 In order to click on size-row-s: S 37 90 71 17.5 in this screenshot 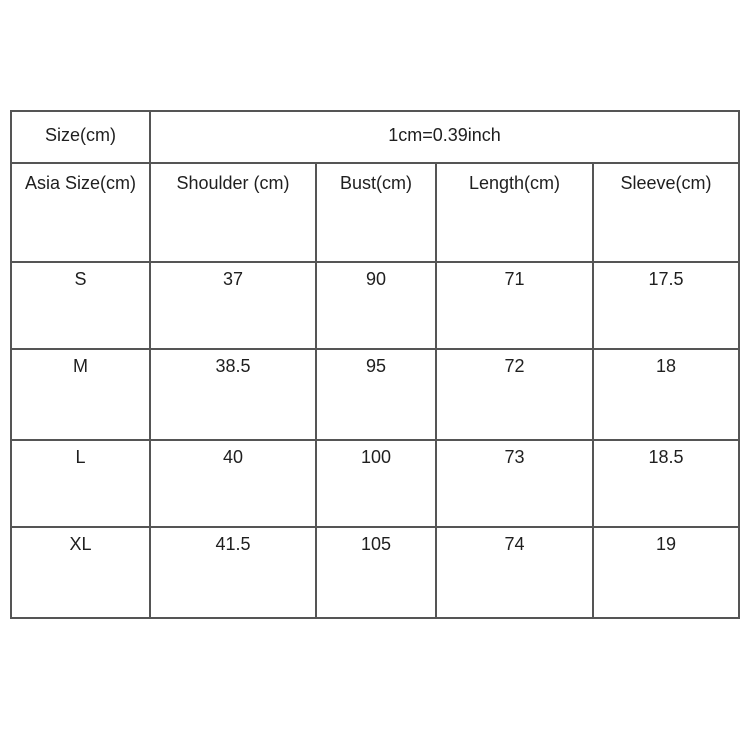, I will do `click(375, 305)`.